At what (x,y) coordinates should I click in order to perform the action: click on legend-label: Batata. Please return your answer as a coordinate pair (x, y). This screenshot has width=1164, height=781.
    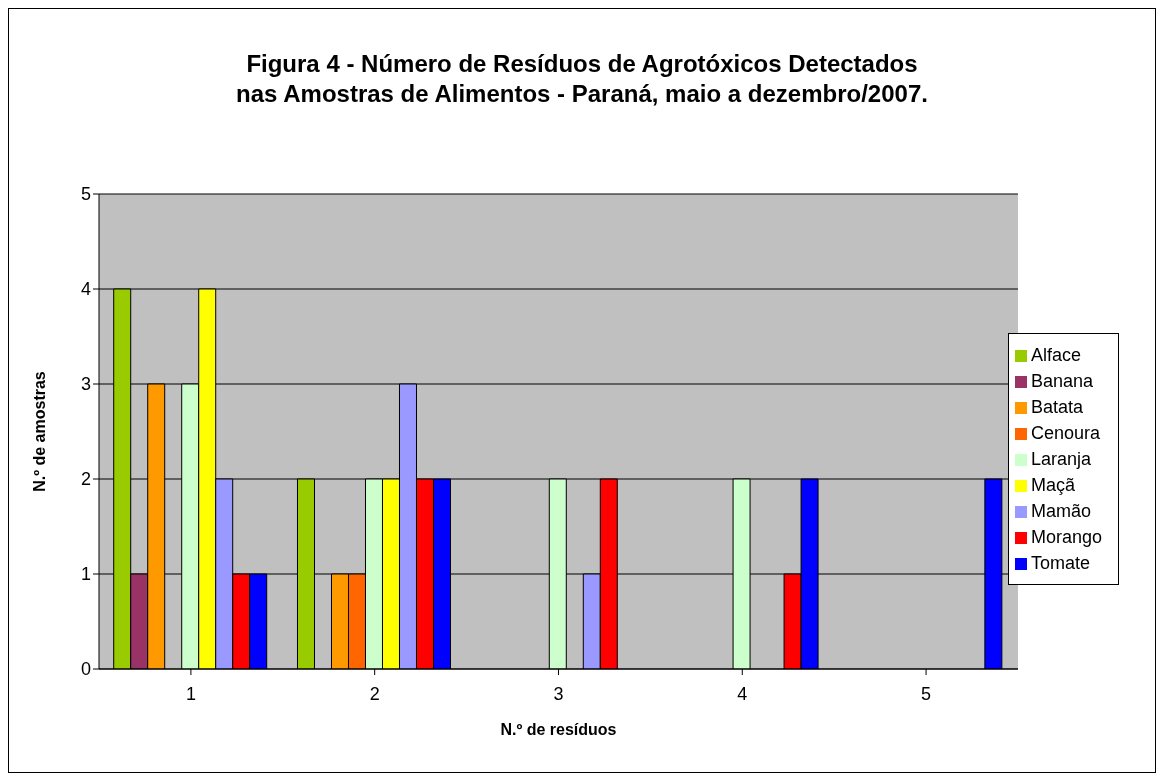
    Looking at the image, I should click on (1056, 407).